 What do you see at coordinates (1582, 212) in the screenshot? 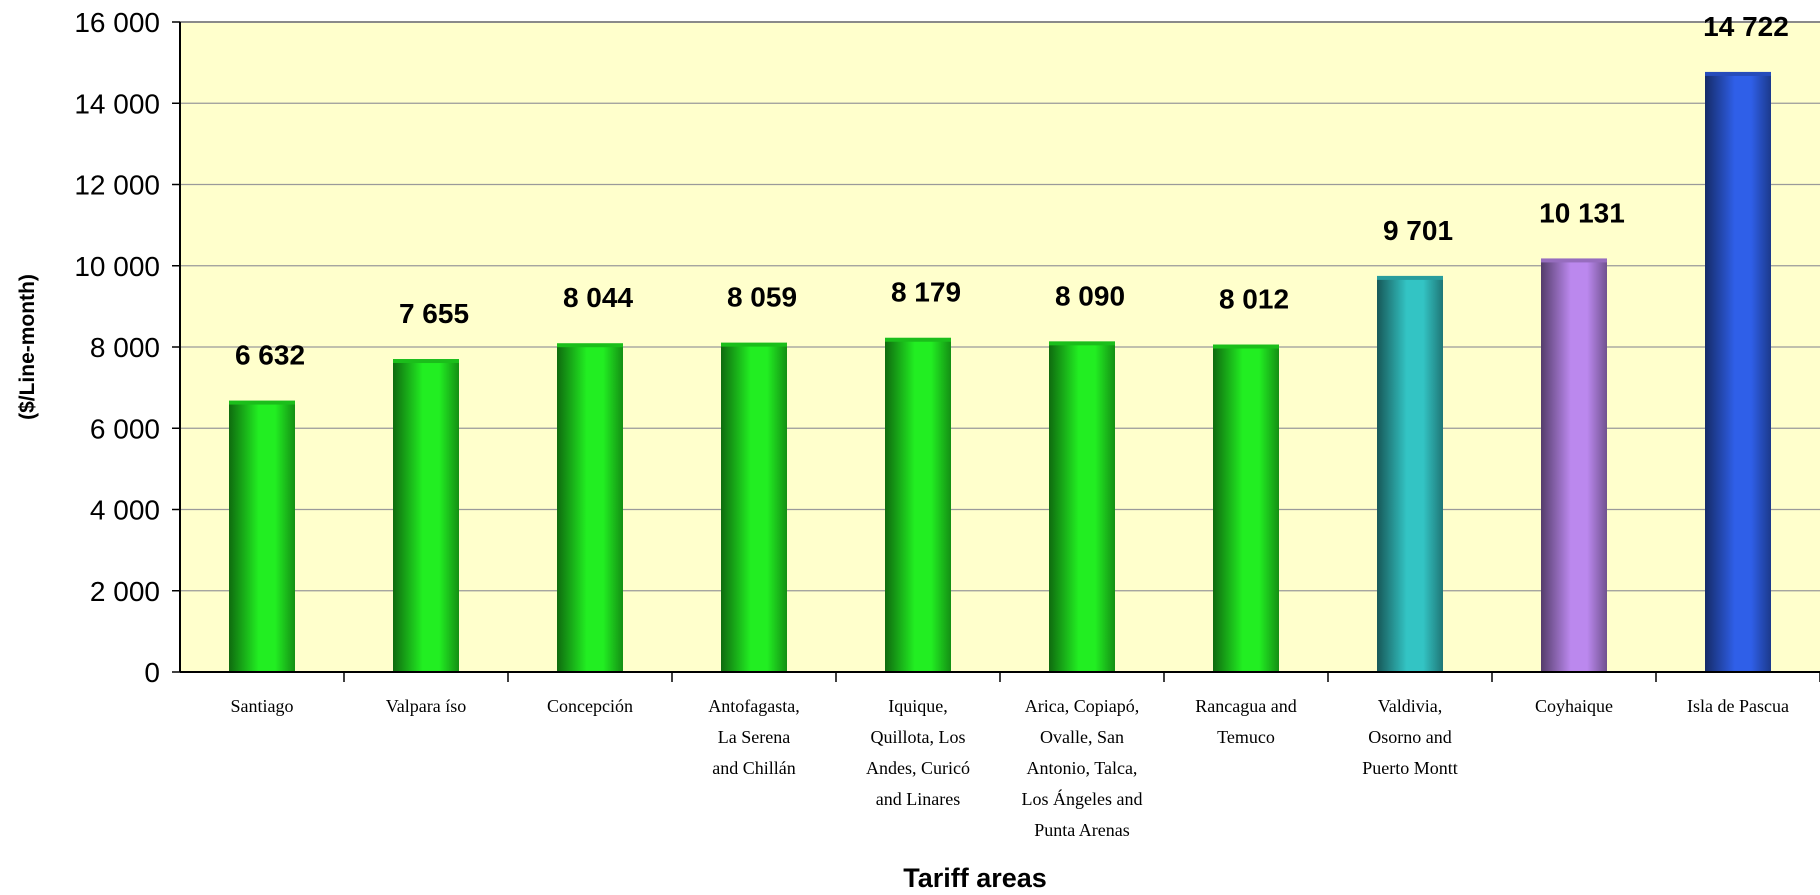
I see `value-label: 10 131` at bounding box center [1582, 212].